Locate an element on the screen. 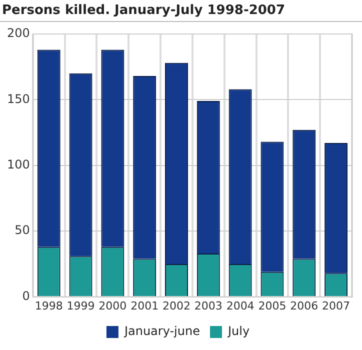 Image resolution: width=362 pixels, height=350 pixels. x-tick-label: 2002 is located at coordinates (176, 305).